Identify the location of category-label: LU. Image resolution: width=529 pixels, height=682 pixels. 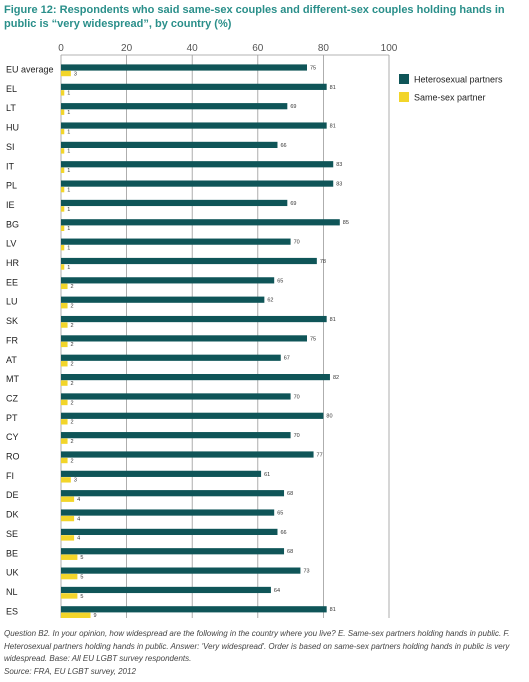
(12, 302).